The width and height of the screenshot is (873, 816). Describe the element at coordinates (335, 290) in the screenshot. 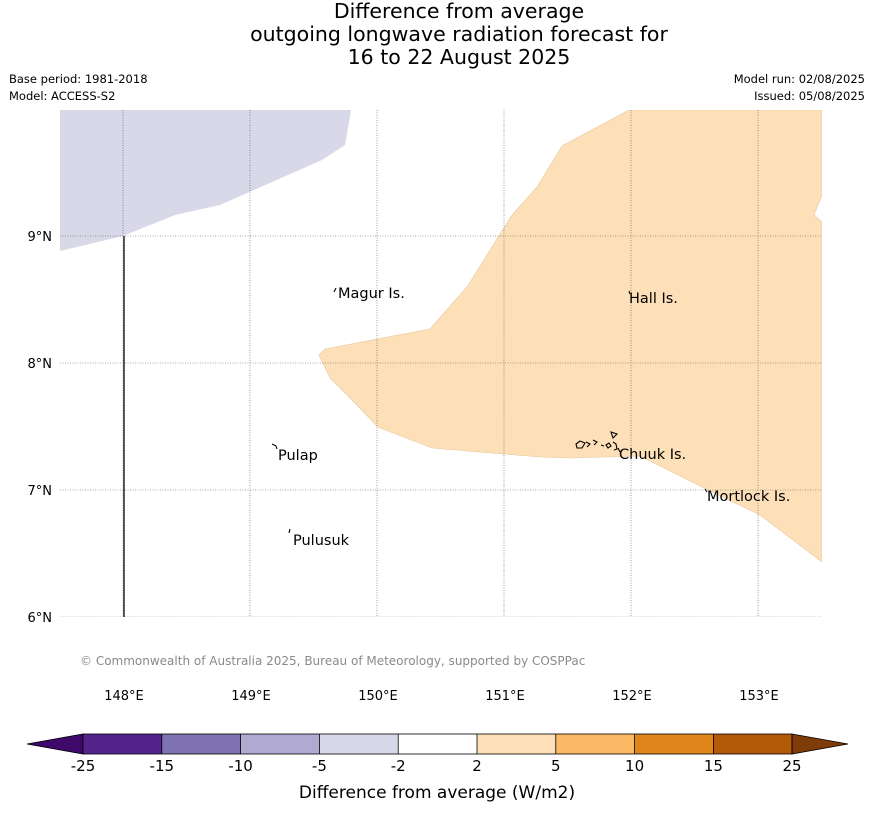

I see `island-magur` at that location.